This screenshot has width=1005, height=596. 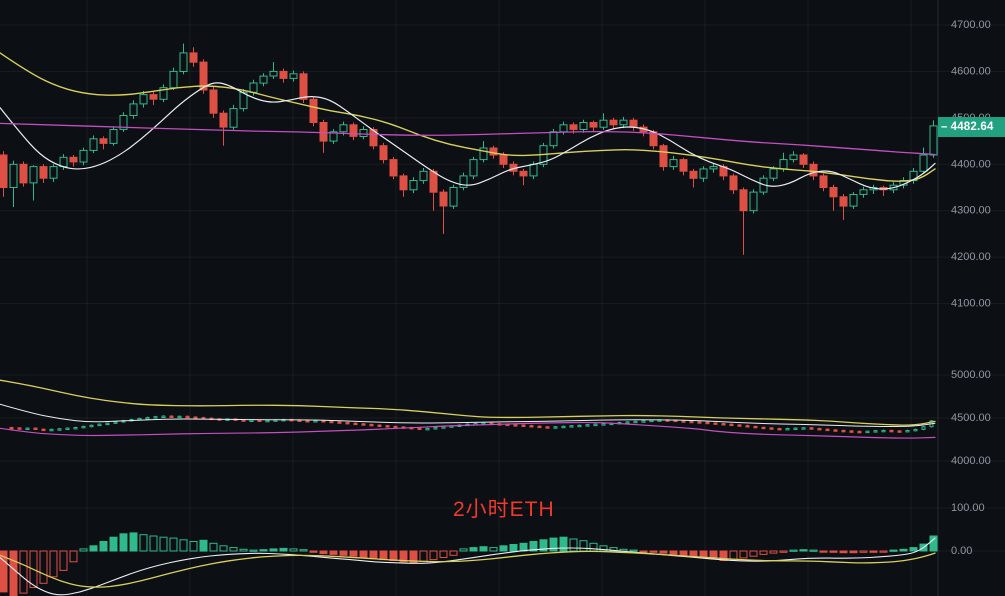 What do you see at coordinates (944, 127) in the screenshot?
I see `price-tick-dash: –` at bounding box center [944, 127].